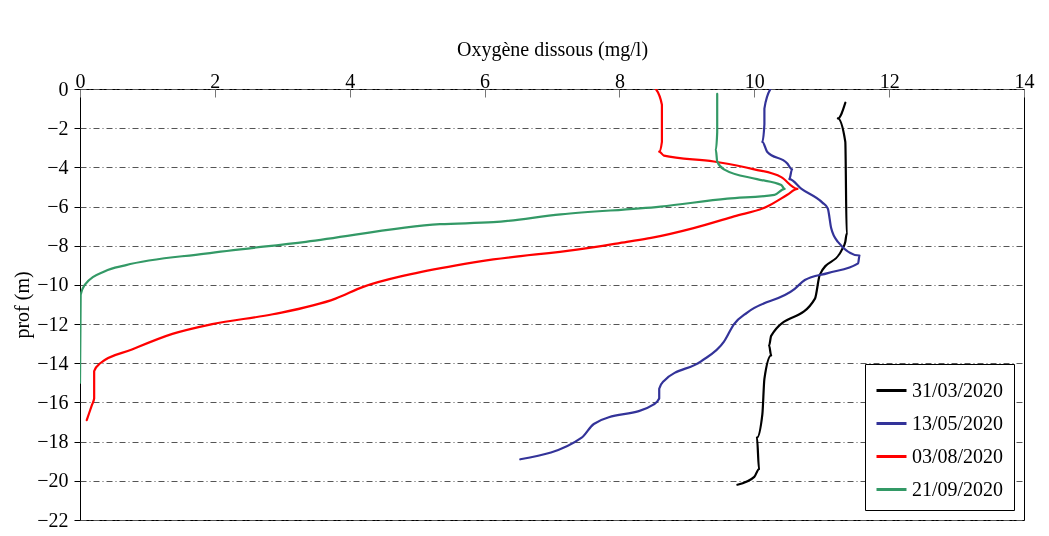  I want to click on legend-label: 03/08/2020, so click(958, 455).